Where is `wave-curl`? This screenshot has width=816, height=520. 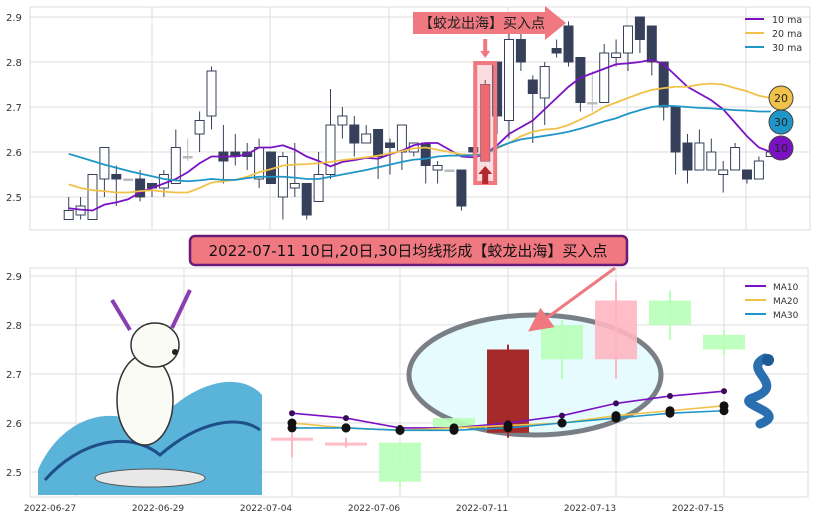
wave-curl is located at coordinates (152, 450).